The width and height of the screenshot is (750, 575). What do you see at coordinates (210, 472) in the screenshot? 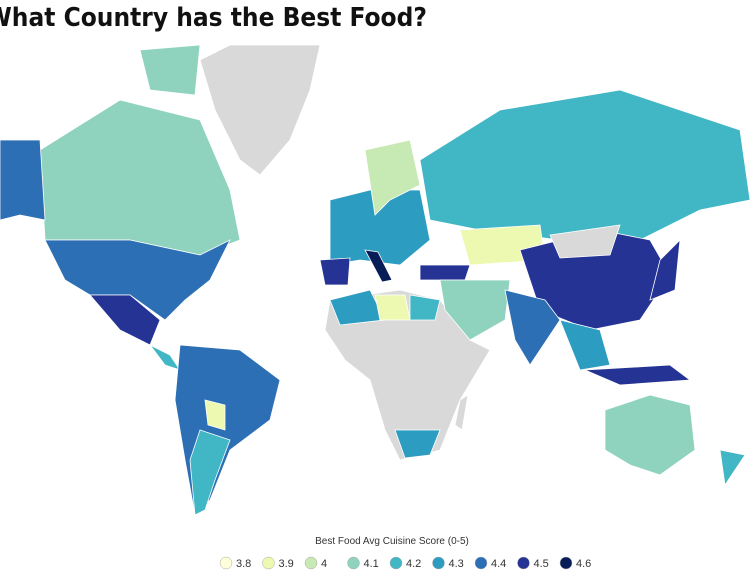
I see `argentina` at bounding box center [210, 472].